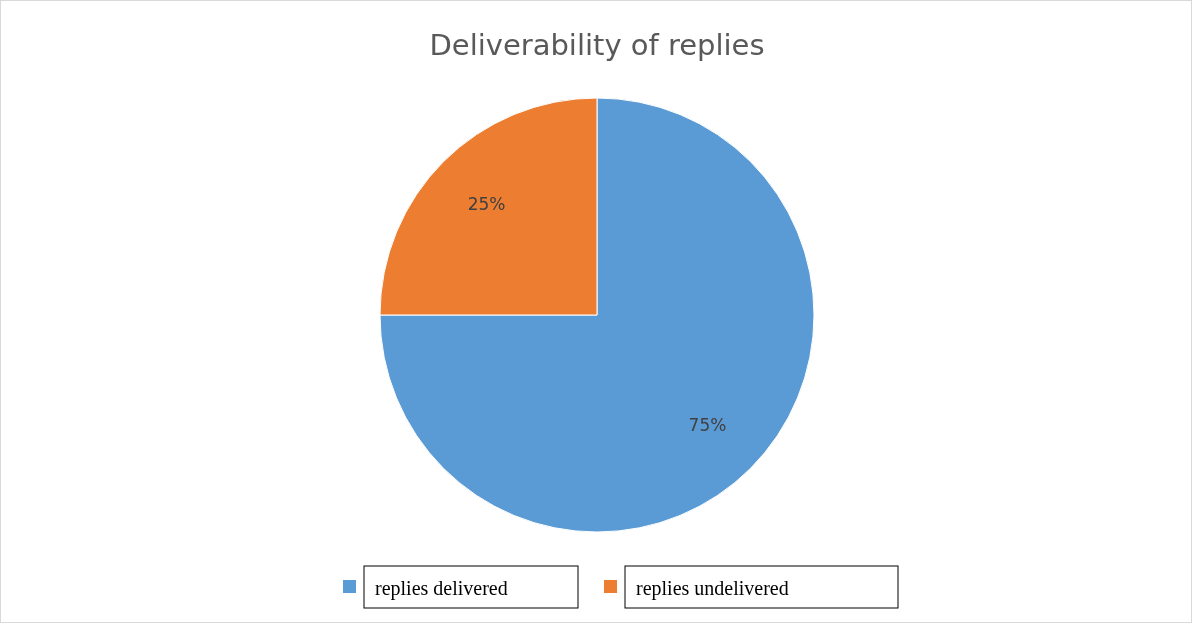  Describe the element at coordinates (712, 588) in the screenshot. I see `legend-label: replies undelivered` at that location.